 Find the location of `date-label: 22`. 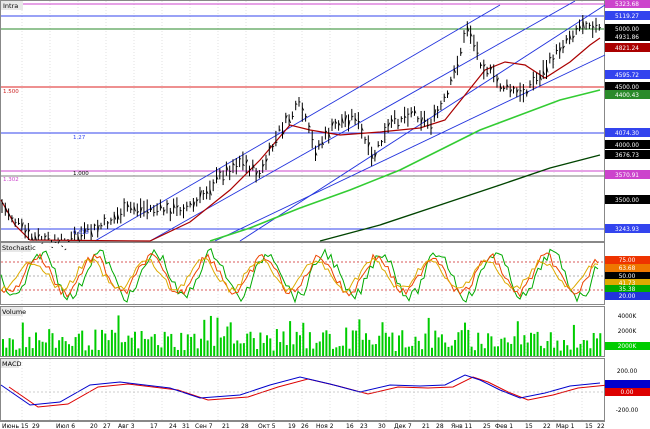

date-label: 22 is located at coordinates (547, 426).